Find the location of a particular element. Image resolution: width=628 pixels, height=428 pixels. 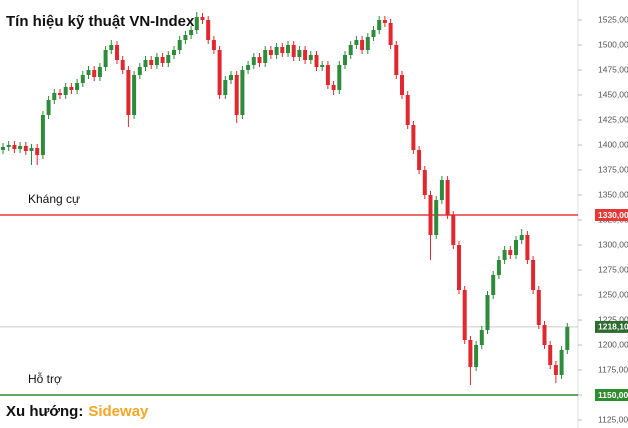

trend-label: Xu hướng: is located at coordinates (44, 411).